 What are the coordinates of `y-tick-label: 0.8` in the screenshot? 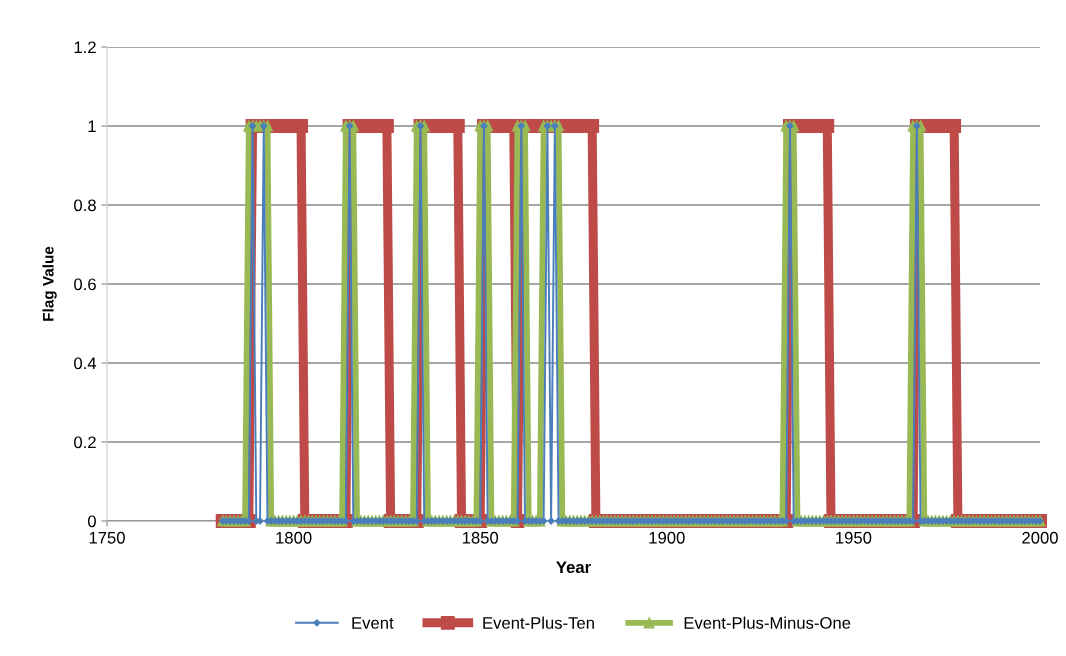 It's located at (85, 205).